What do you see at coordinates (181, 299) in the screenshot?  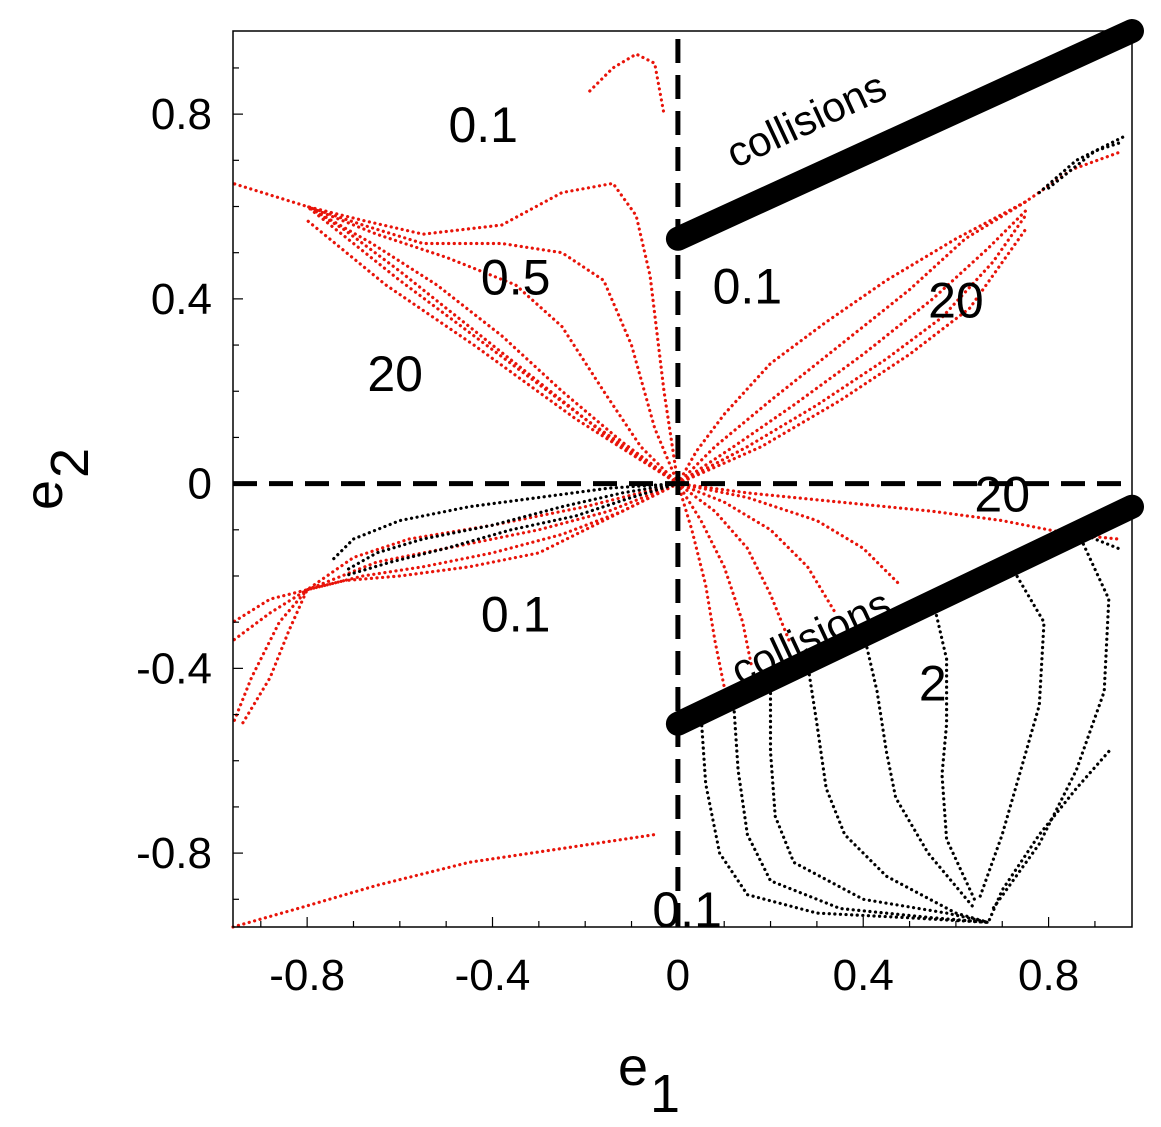 I see `y-tick-label: 0.4` at bounding box center [181, 299].